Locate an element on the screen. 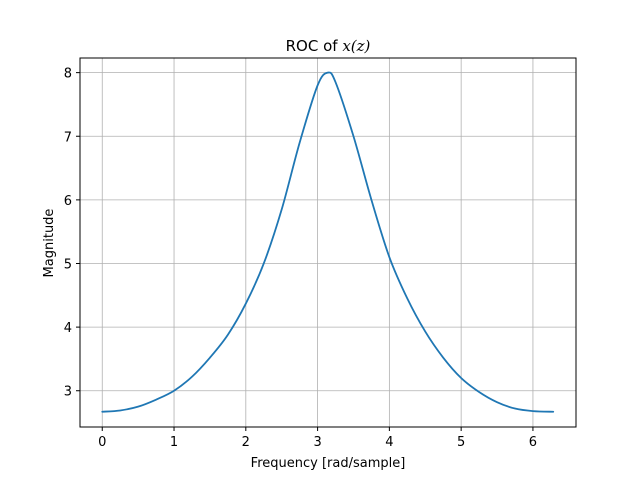 The height and width of the screenshot is (480, 640). chart-title-prefix: ROC of is located at coordinates (314, 46).